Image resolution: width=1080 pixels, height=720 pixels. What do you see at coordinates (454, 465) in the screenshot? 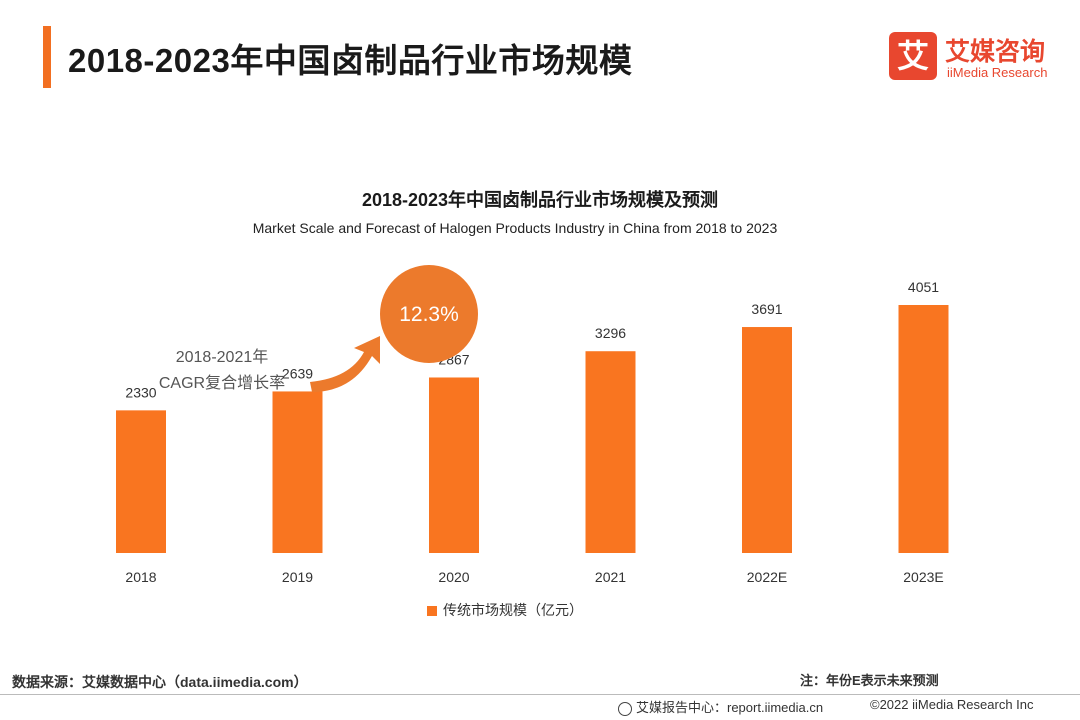
I see `bar-2020` at bounding box center [454, 465].